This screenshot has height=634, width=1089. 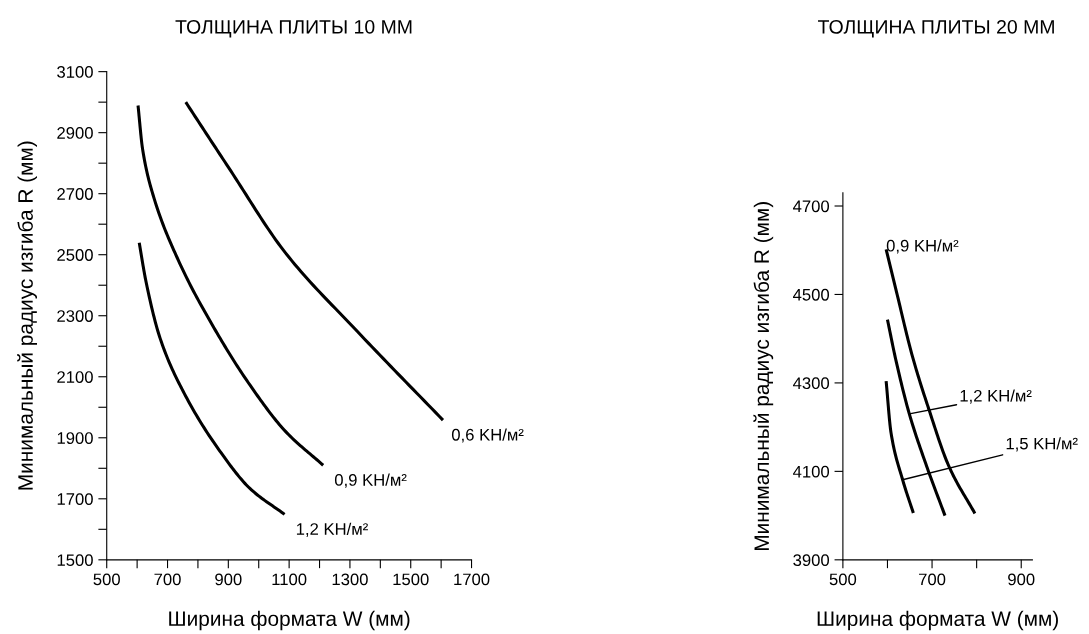 I want to click on series-label: 0,6 KH/м², so click(x=487, y=435).